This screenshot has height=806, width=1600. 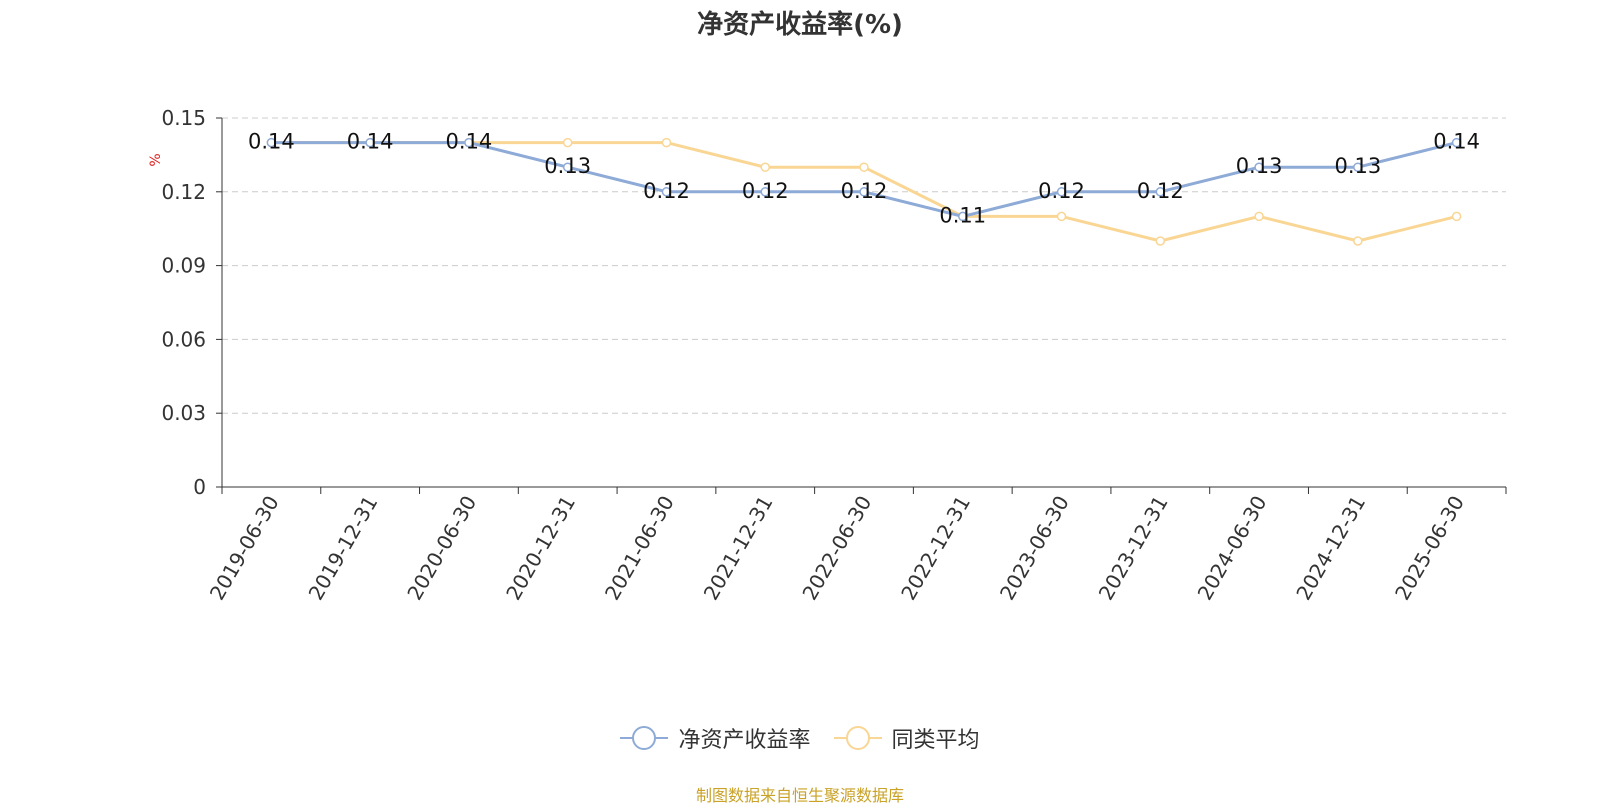 What do you see at coordinates (183, 413) in the screenshot?
I see `y-tick-label: 0.03` at bounding box center [183, 413].